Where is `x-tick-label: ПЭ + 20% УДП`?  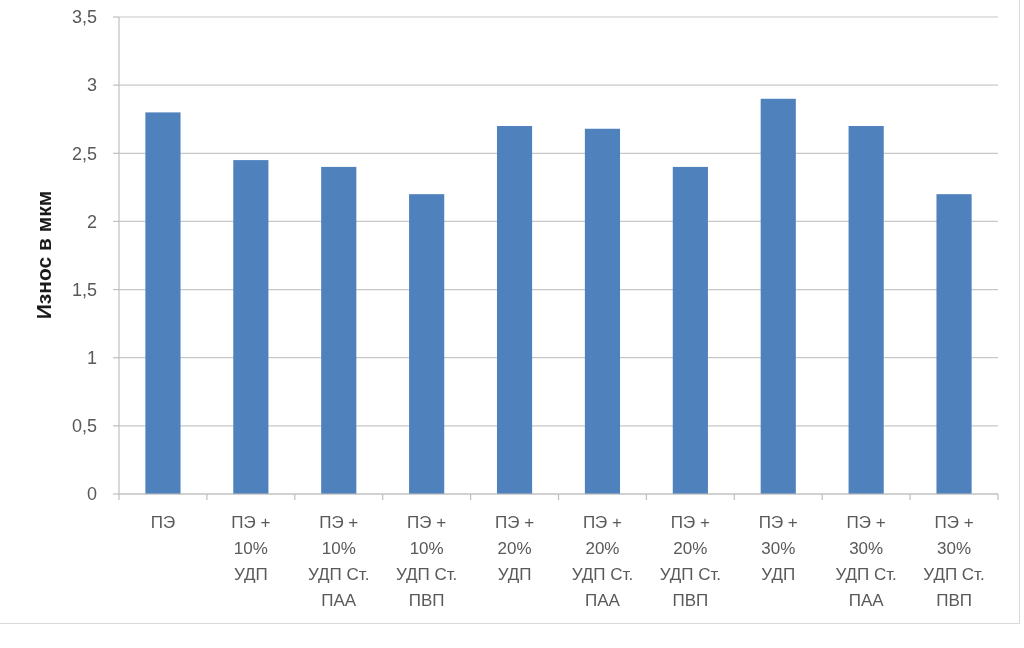 x-tick-label: ПЭ + 20% УДП is located at coordinates (515, 548).